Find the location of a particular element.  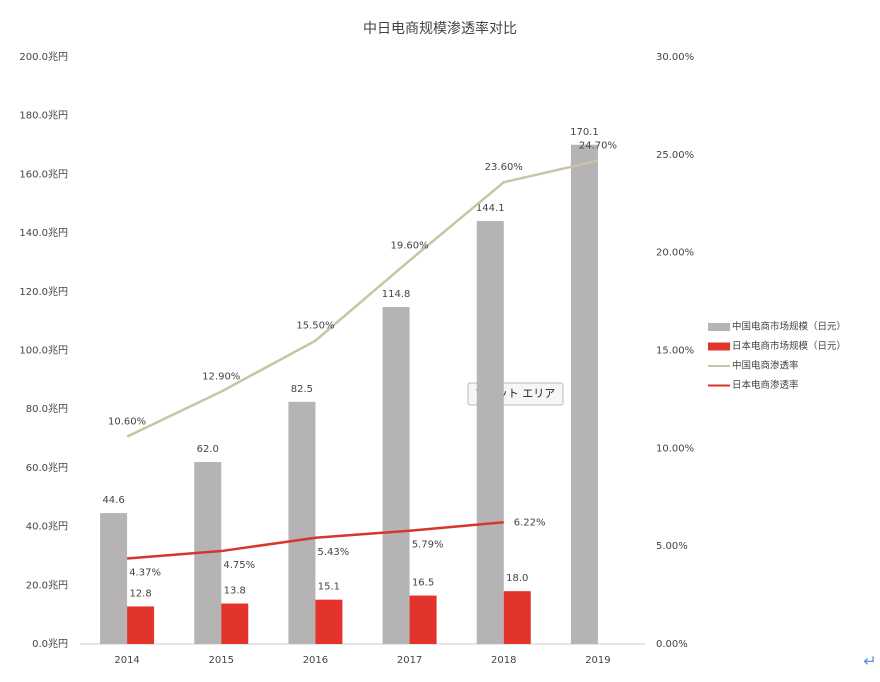

y2-tick-label: 15.00% is located at coordinates (675, 351).